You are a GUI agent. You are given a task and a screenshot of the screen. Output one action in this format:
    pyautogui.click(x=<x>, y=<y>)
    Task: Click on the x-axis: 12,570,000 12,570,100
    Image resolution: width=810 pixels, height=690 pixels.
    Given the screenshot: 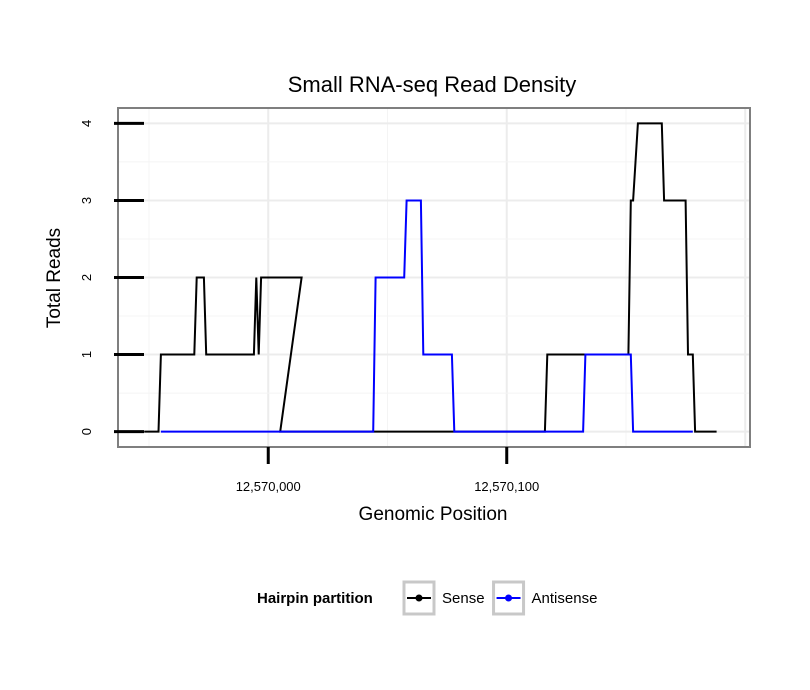 What is the action you would take?
    pyautogui.click(x=387, y=470)
    